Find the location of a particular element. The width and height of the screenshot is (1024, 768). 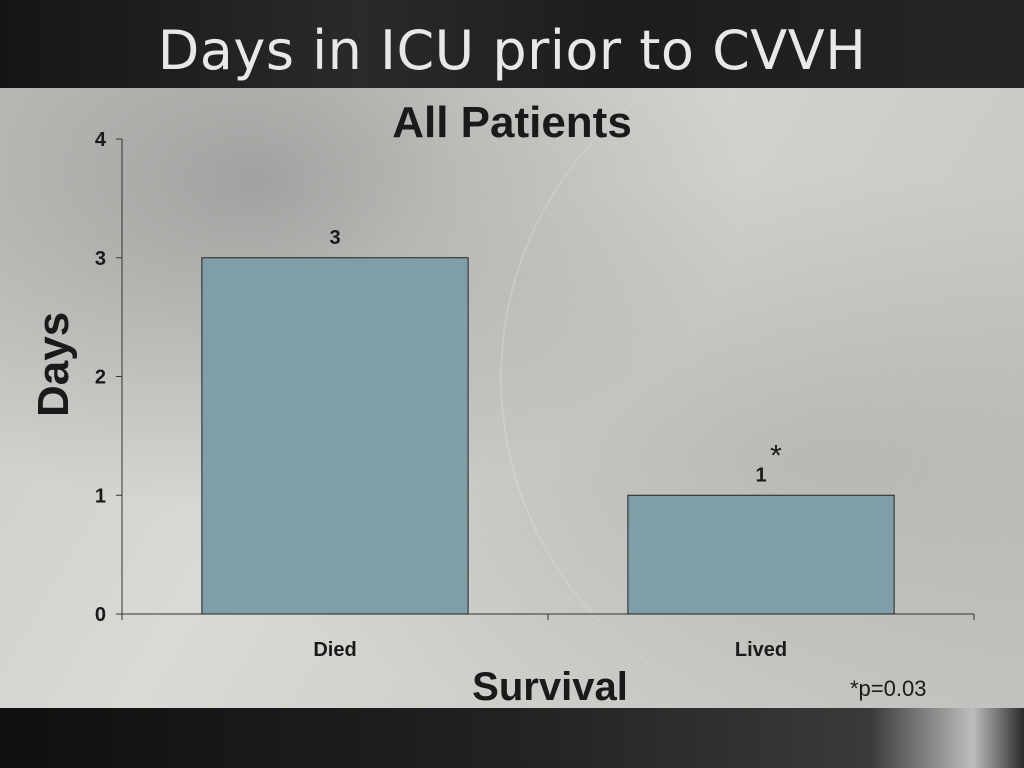

y-tick-label: 1 is located at coordinates (100, 496).